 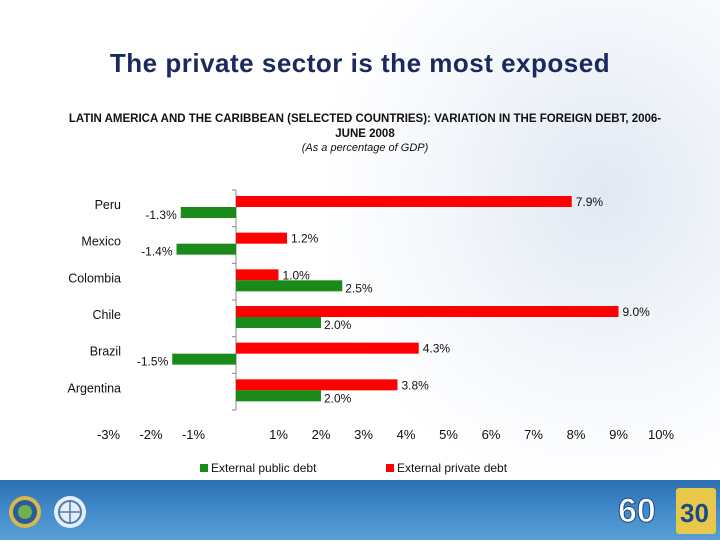 I want to click on data-label-private: 1.0%, so click(x=297, y=275).